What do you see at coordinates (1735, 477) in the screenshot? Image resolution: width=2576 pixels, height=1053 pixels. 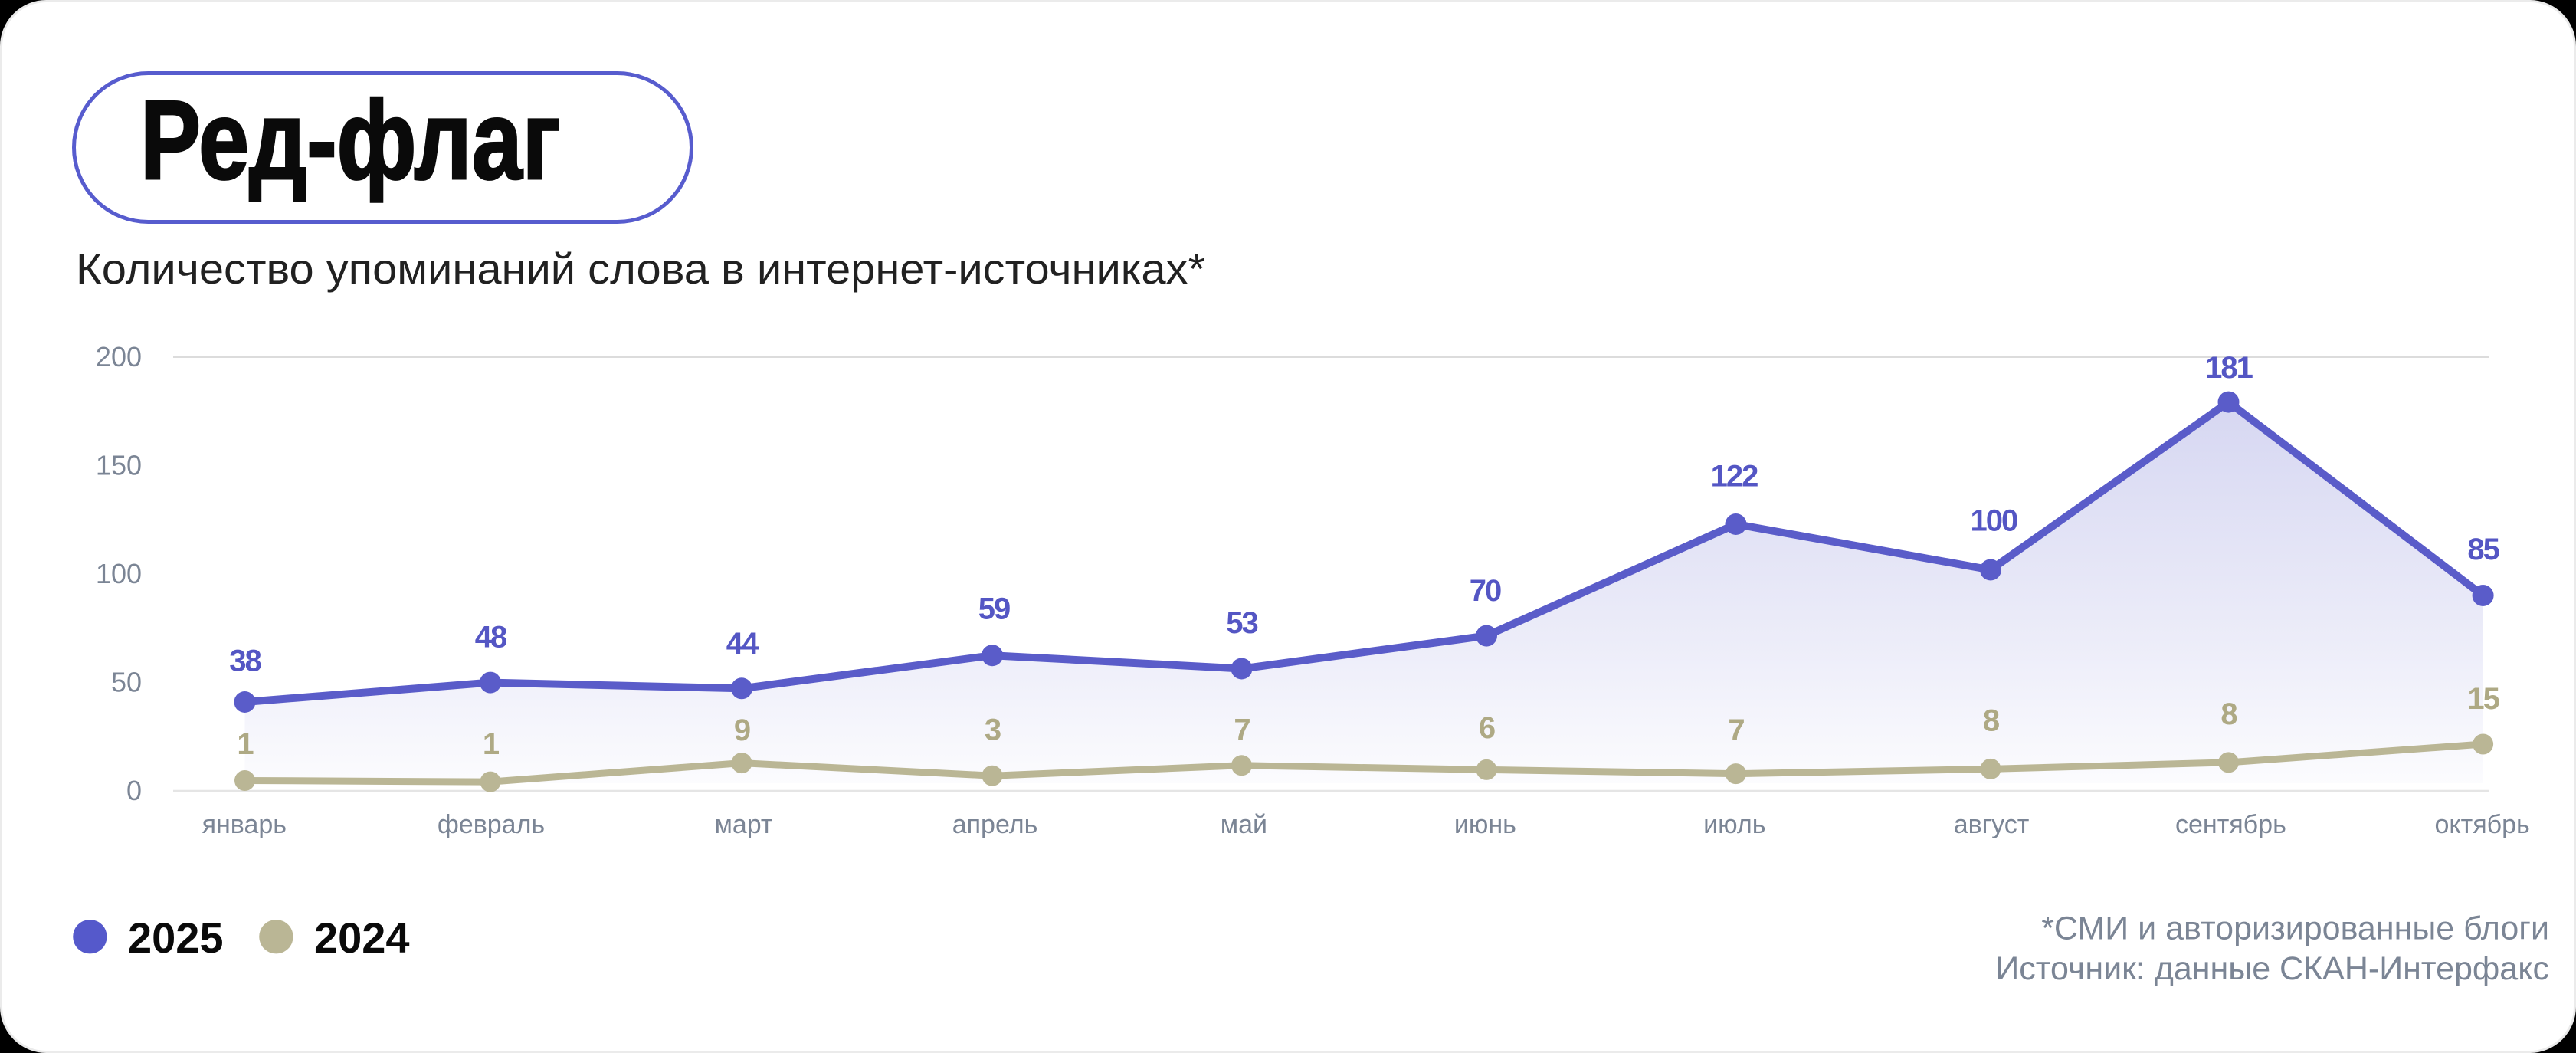 I see `svg-text: 122` at bounding box center [1735, 477].